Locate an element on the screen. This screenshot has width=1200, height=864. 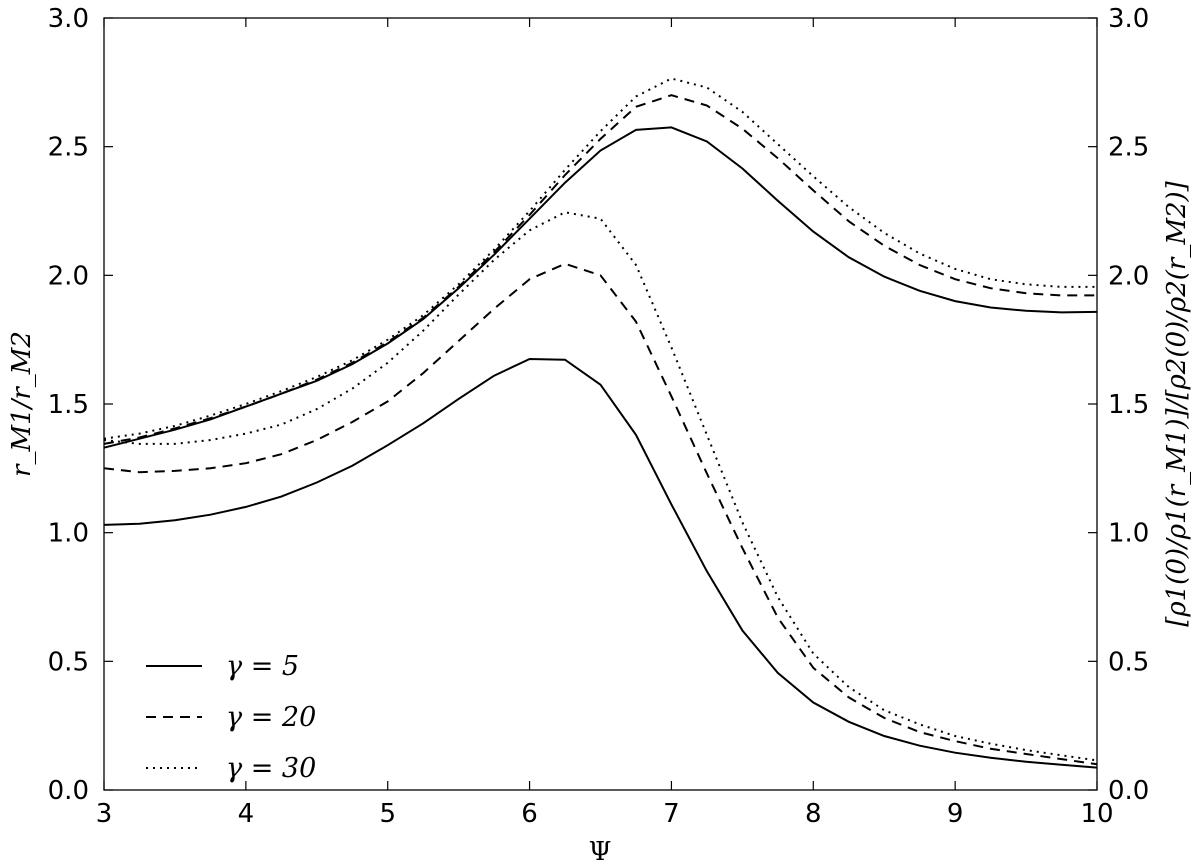
y-tick-label: 2.5 is located at coordinates (68, 148).